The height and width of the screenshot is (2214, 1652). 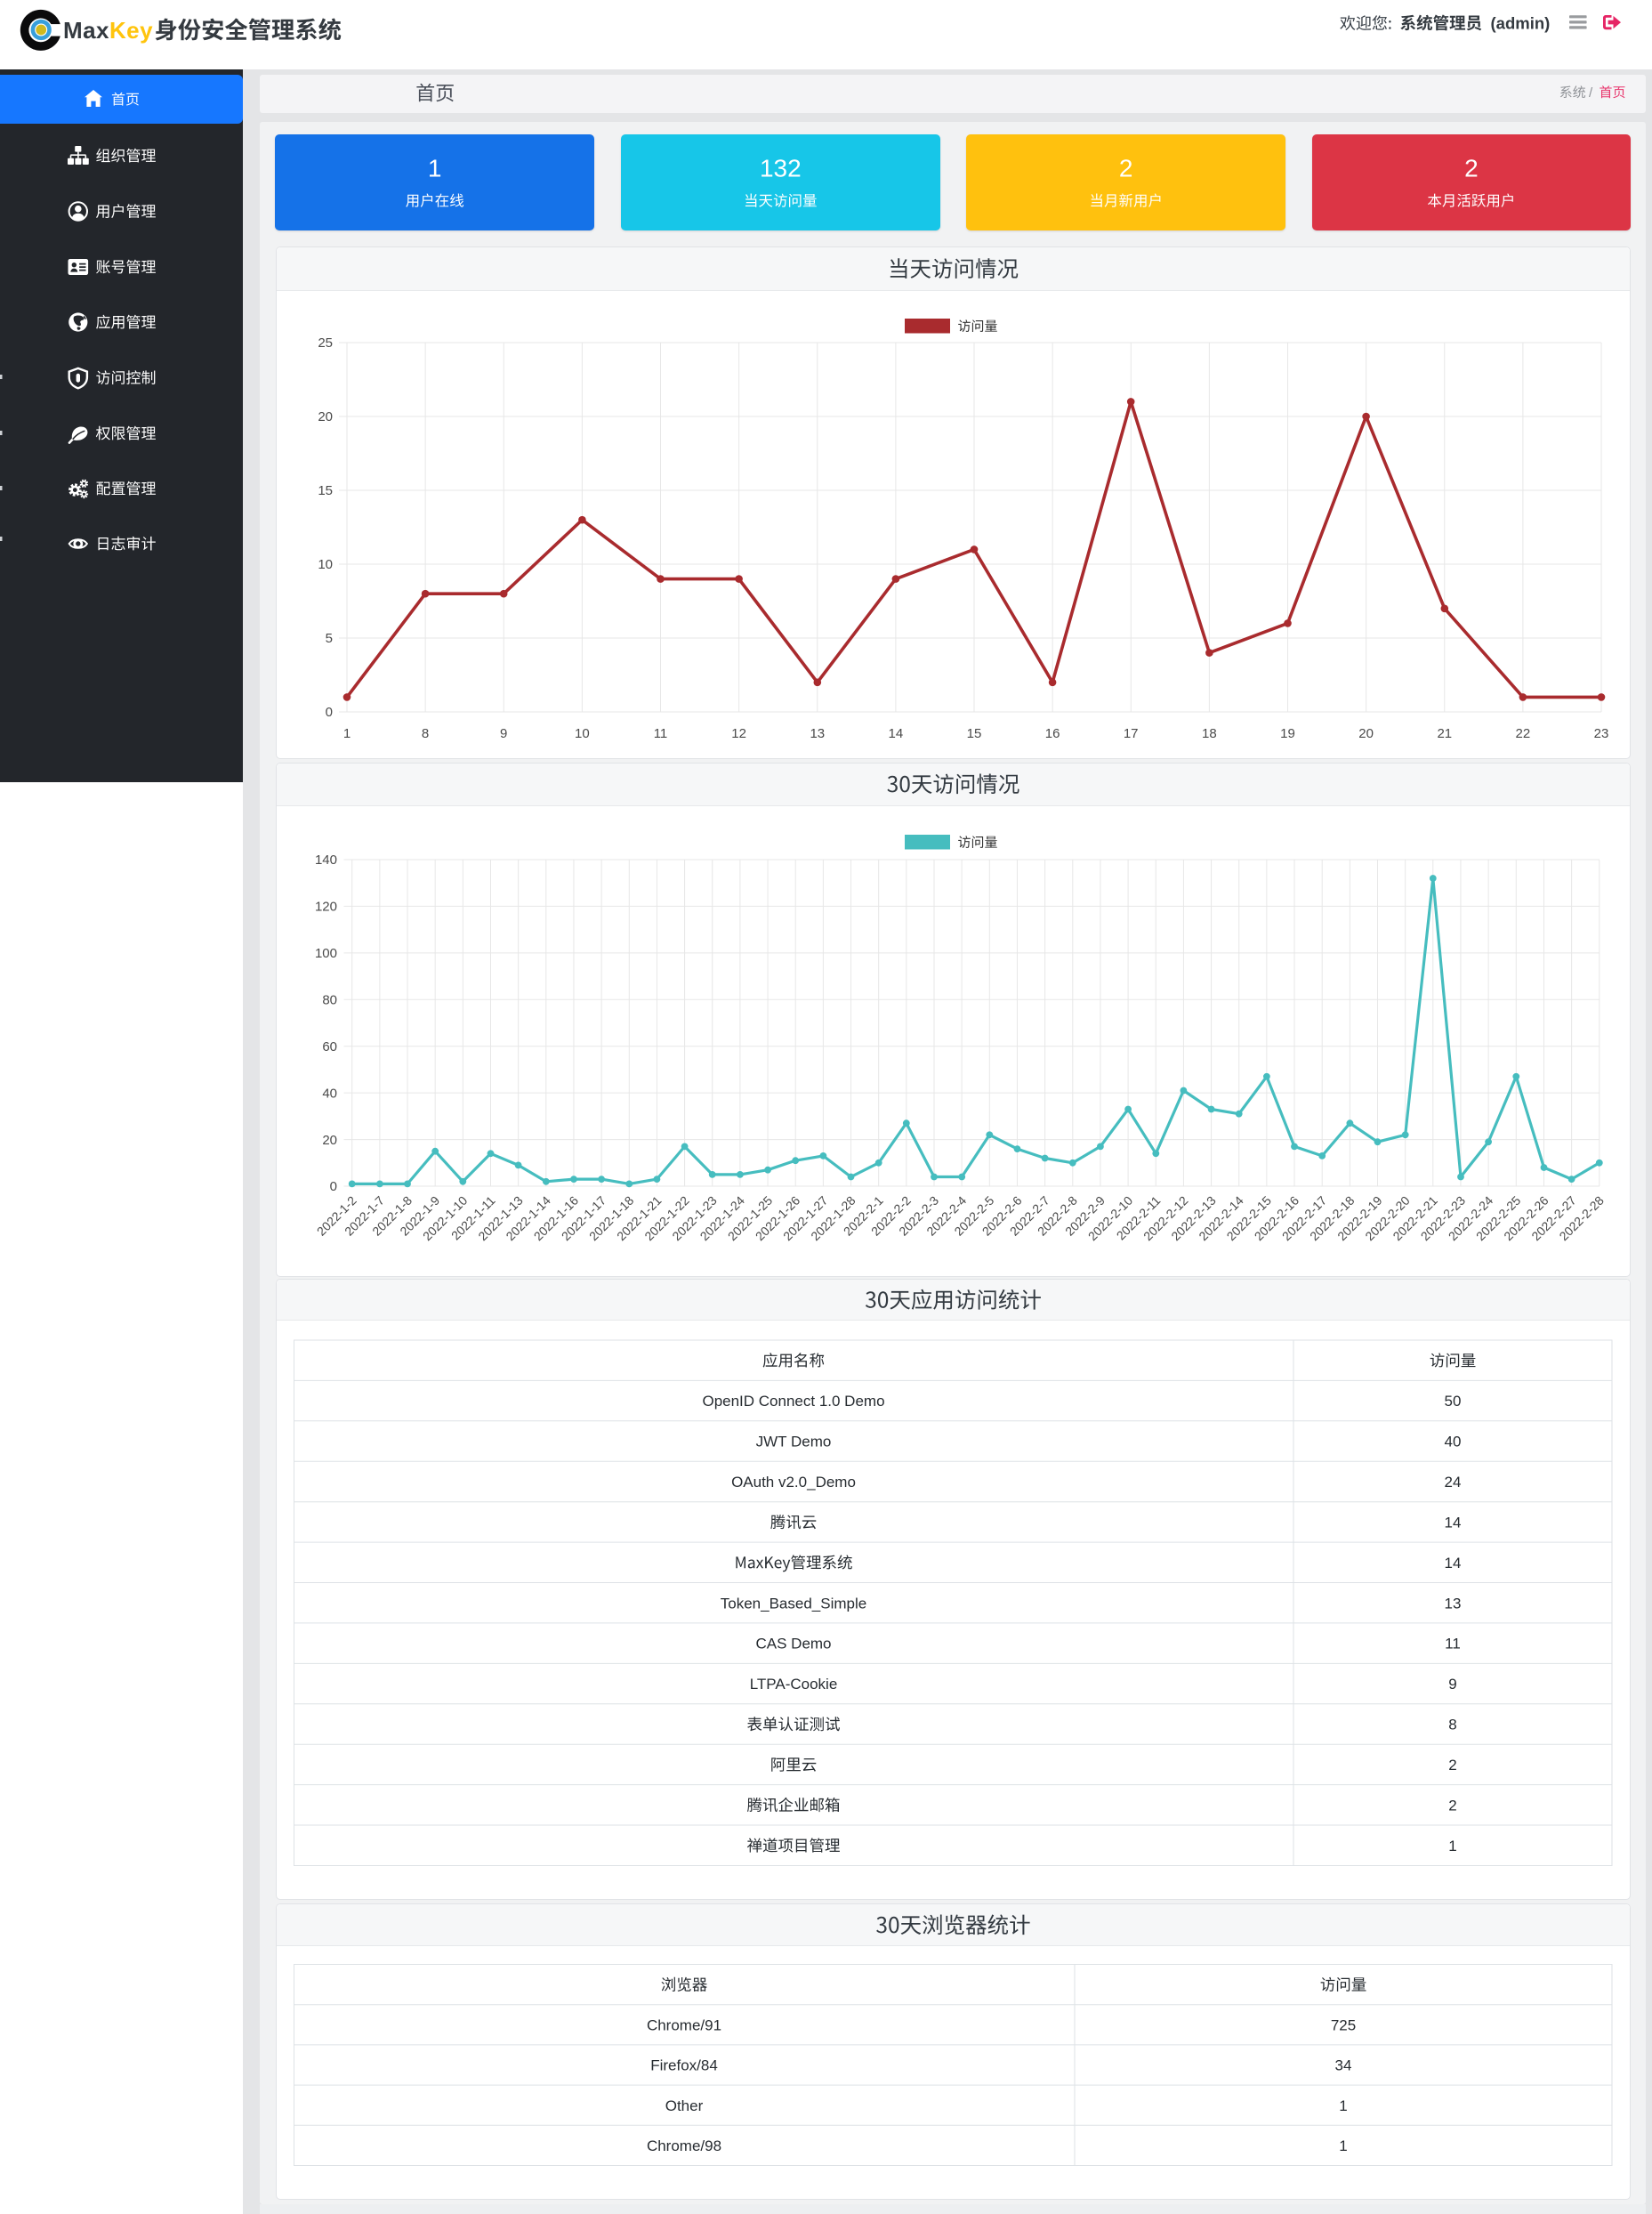 I want to click on svg-text: OpenID Connect 1.0 Demo, so click(x=793, y=1401).